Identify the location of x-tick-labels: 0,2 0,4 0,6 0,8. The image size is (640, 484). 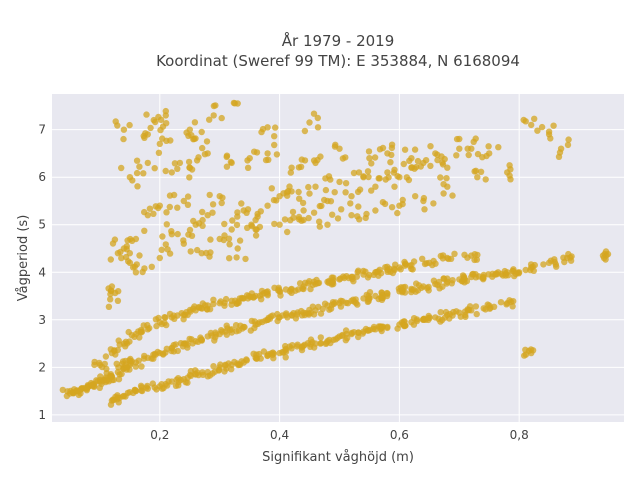
(339, 435).